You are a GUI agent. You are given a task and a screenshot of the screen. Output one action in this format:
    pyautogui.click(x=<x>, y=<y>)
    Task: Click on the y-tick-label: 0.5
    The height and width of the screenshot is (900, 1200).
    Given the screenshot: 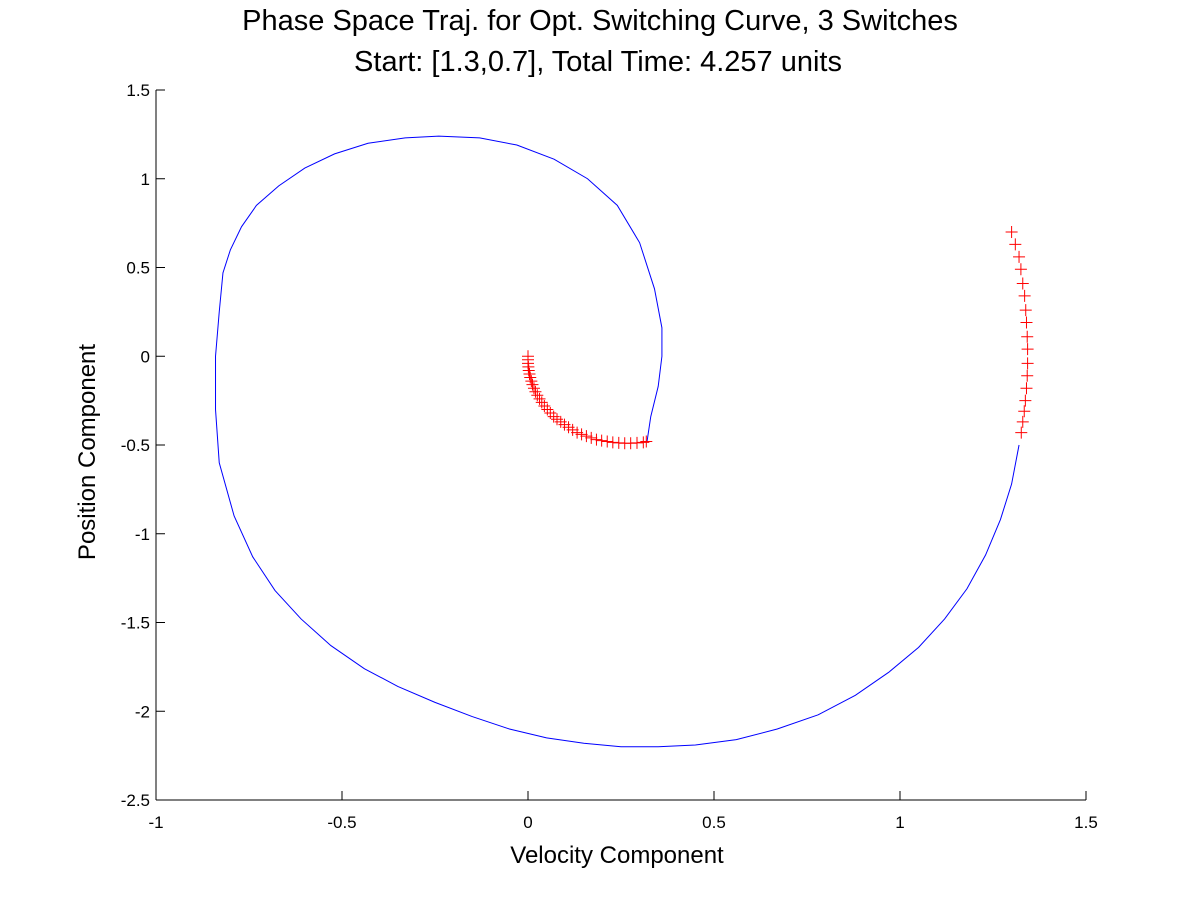 What is the action you would take?
    pyautogui.click(x=138, y=268)
    